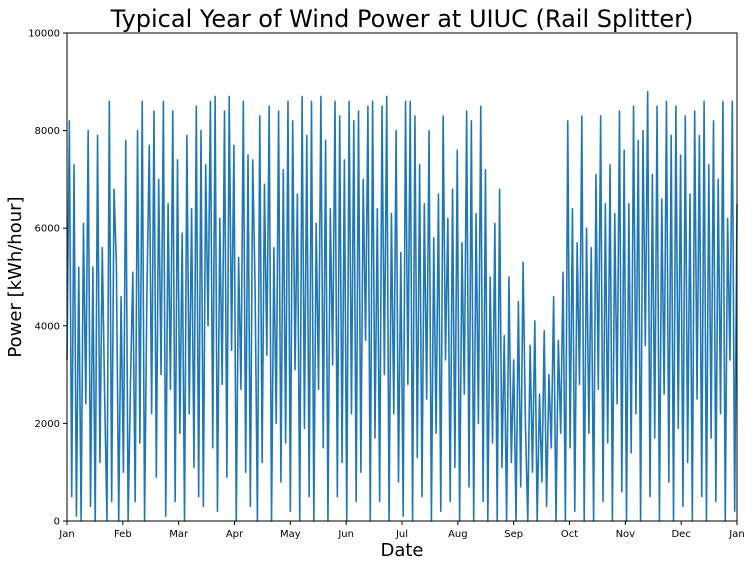 This screenshot has height=567, width=752. I want to click on y-tick-label-3: 6000, so click(47, 229).